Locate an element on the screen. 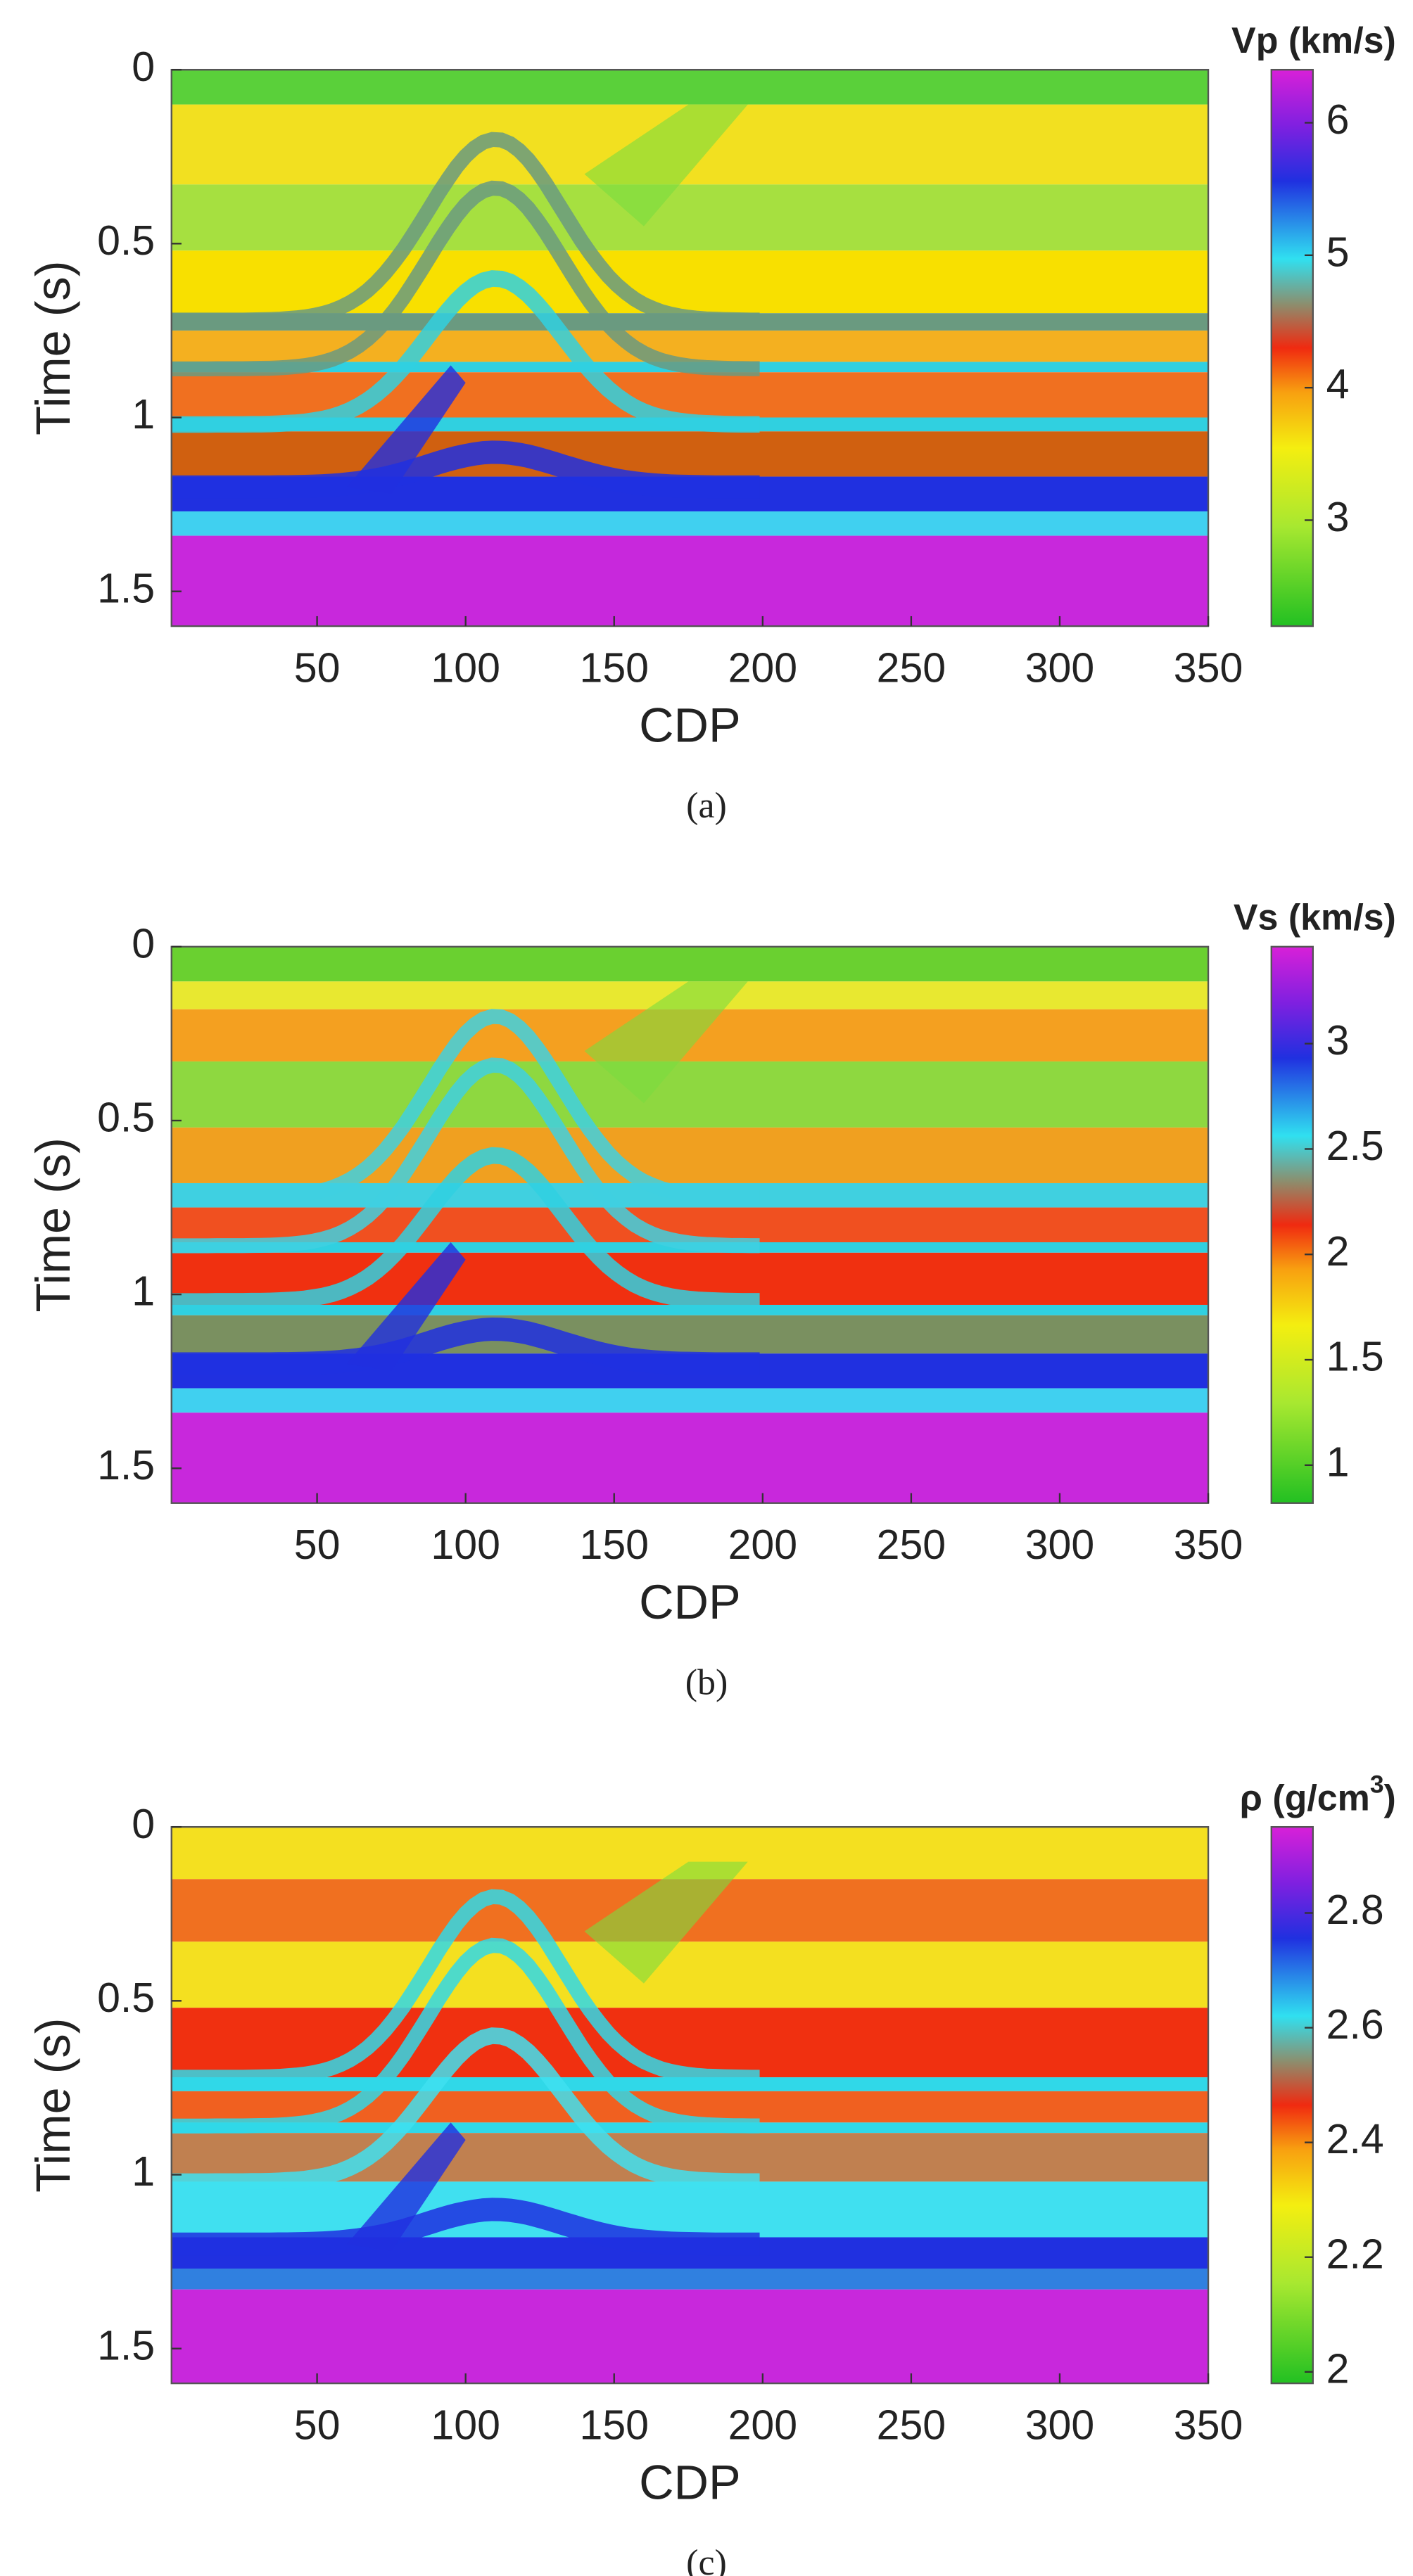 The width and height of the screenshot is (1413, 2576). colorbar-label: Vs (km/s) is located at coordinates (1315, 918).